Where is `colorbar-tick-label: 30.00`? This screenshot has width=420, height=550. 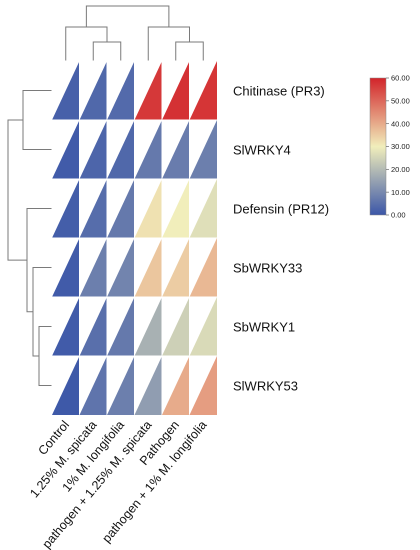 colorbar-tick-label: 30.00 is located at coordinates (400, 146).